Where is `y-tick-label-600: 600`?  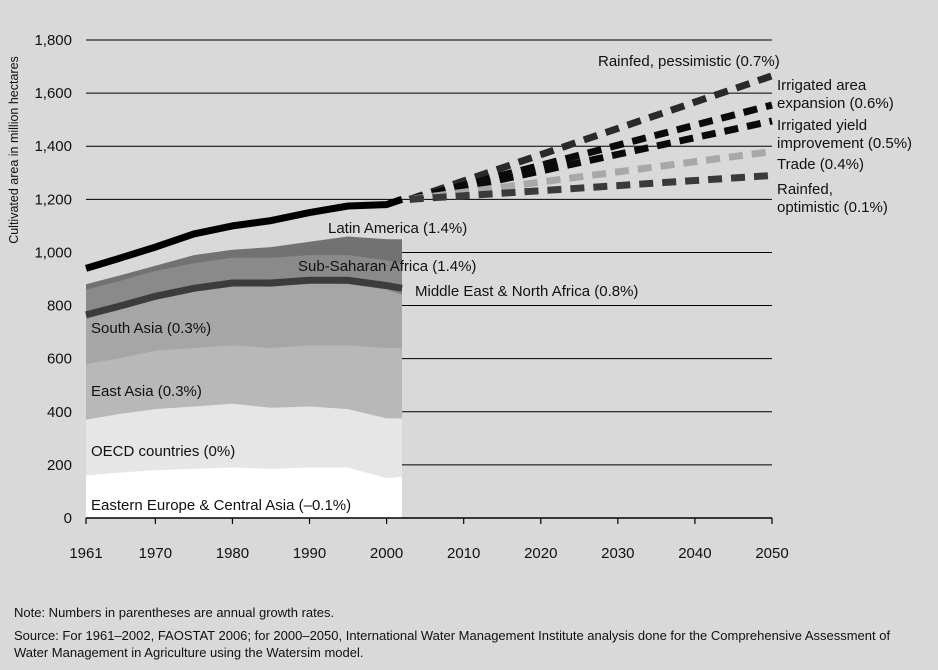
y-tick-label-600: 600 is located at coordinates (59, 359).